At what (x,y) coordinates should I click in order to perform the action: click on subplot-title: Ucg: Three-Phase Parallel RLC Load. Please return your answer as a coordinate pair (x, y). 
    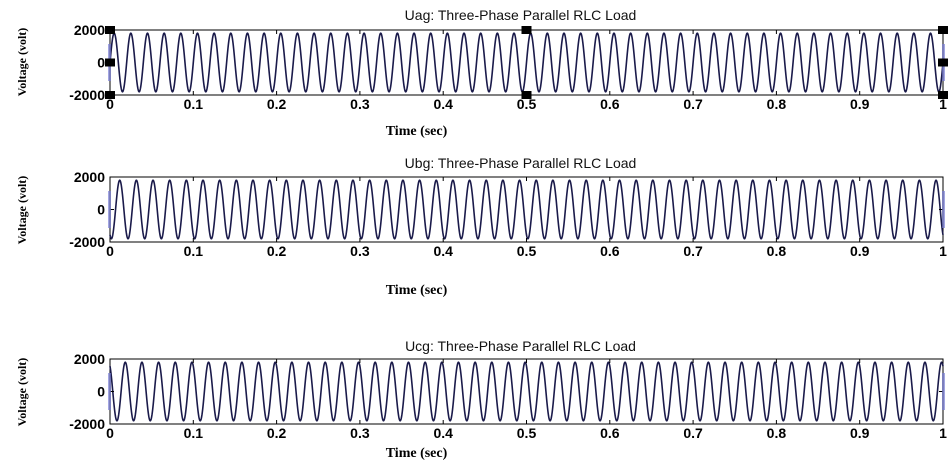
    Looking at the image, I should click on (520, 346).